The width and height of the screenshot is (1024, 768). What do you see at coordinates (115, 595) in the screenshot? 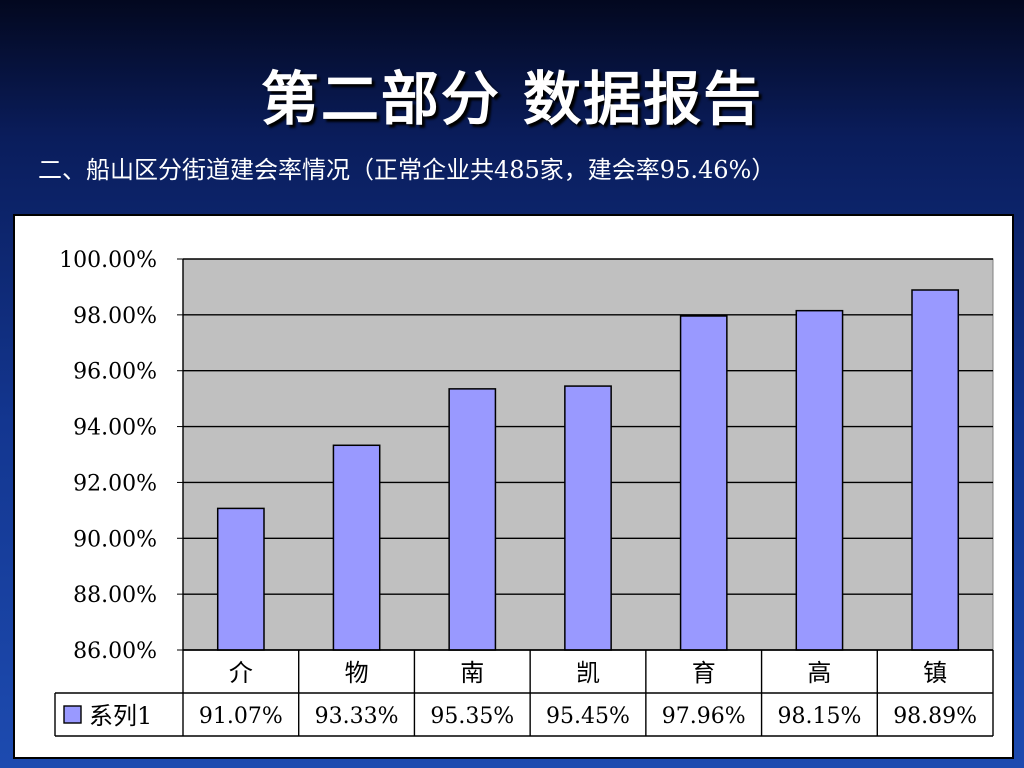
I see `y-tick-label: 88.00%` at bounding box center [115, 595].